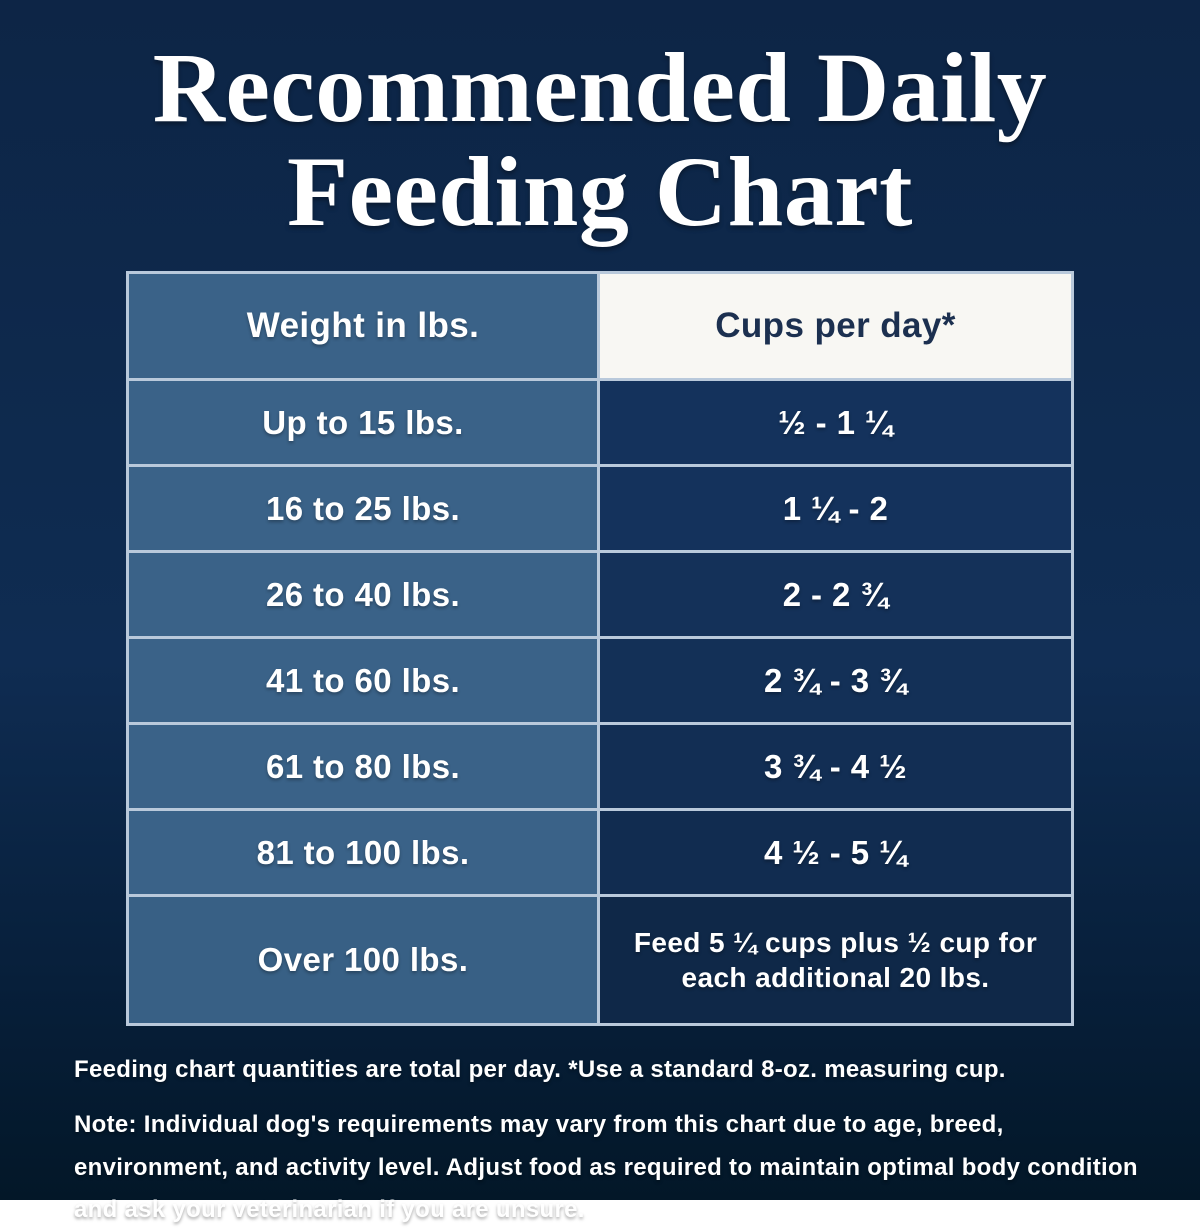 This screenshot has width=1200, height=1232. What do you see at coordinates (363, 960) in the screenshot?
I see `weight-cell: Over 100 lbs.` at bounding box center [363, 960].